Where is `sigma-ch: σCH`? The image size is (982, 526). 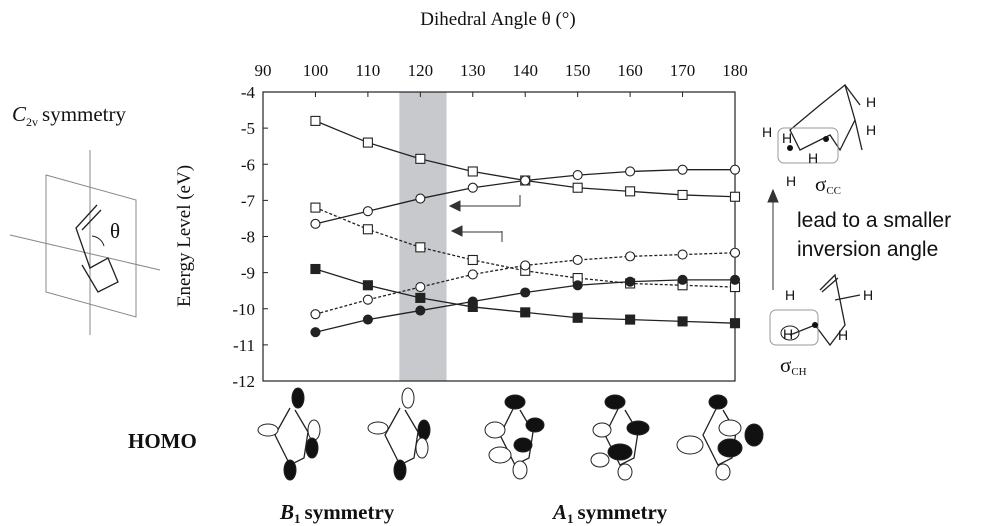
sigma-ch: σCH is located at coordinates (793, 365).